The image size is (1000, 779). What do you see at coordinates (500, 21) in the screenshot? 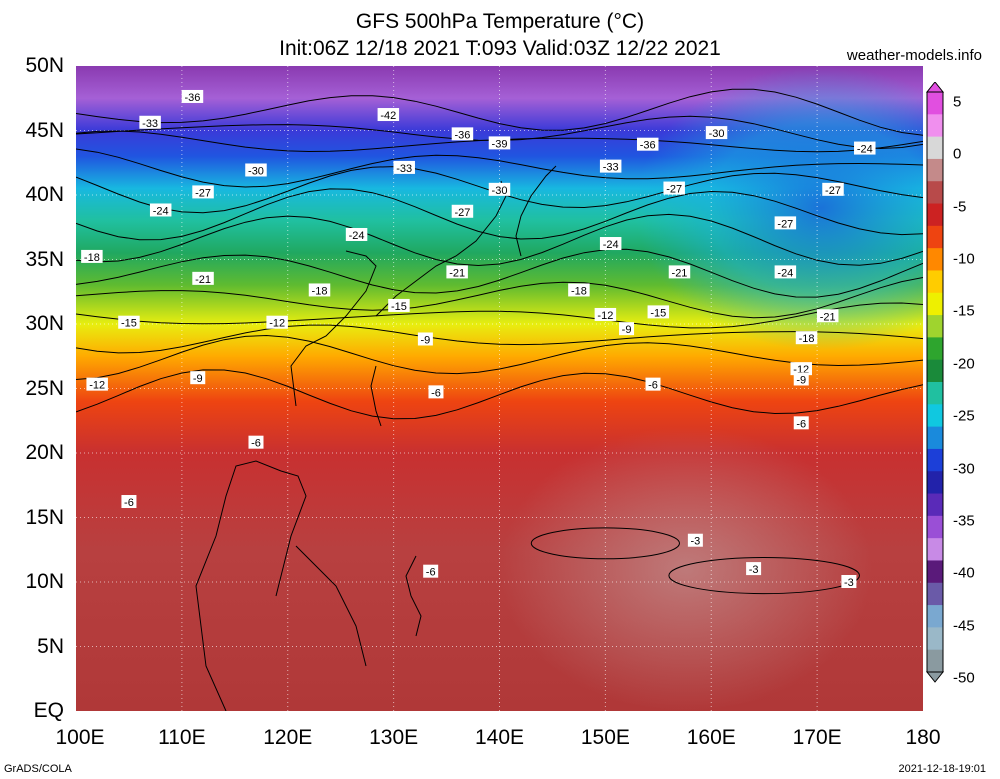
I see `map-title: GFS 500hPa Temperature (°C)` at bounding box center [500, 21].